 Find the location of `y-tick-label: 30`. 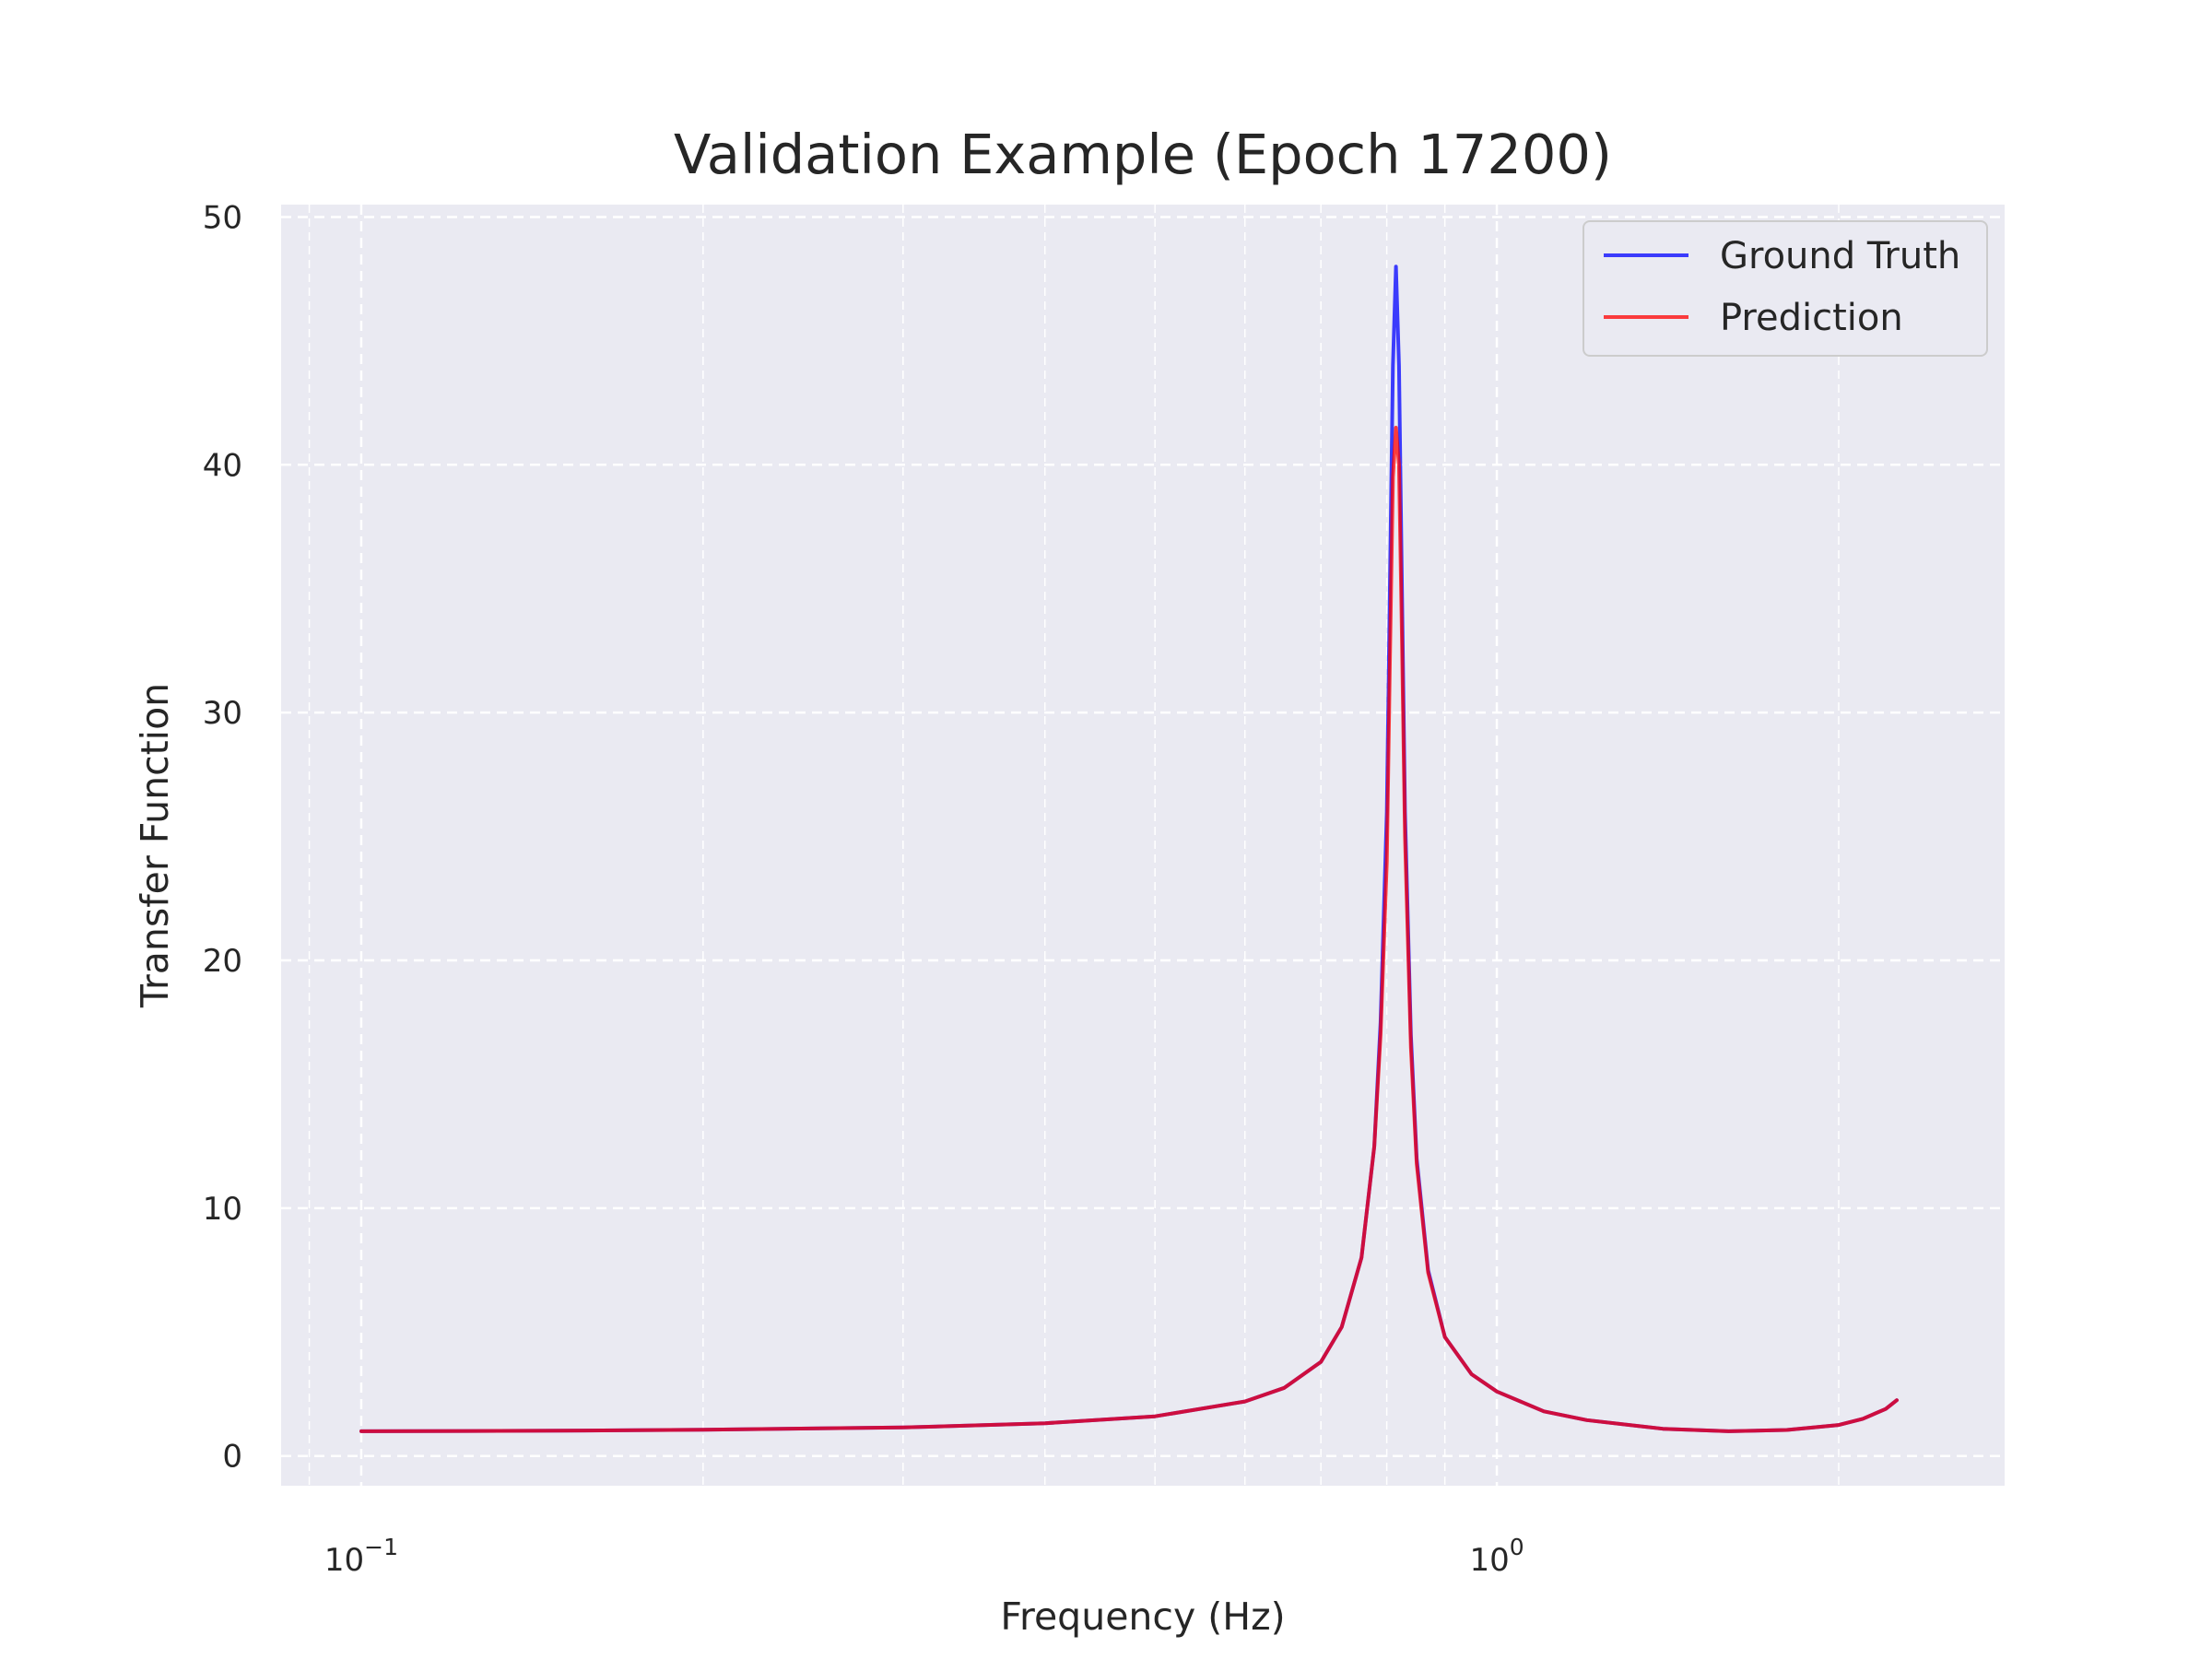

y-tick-label: 30 is located at coordinates (222, 713).